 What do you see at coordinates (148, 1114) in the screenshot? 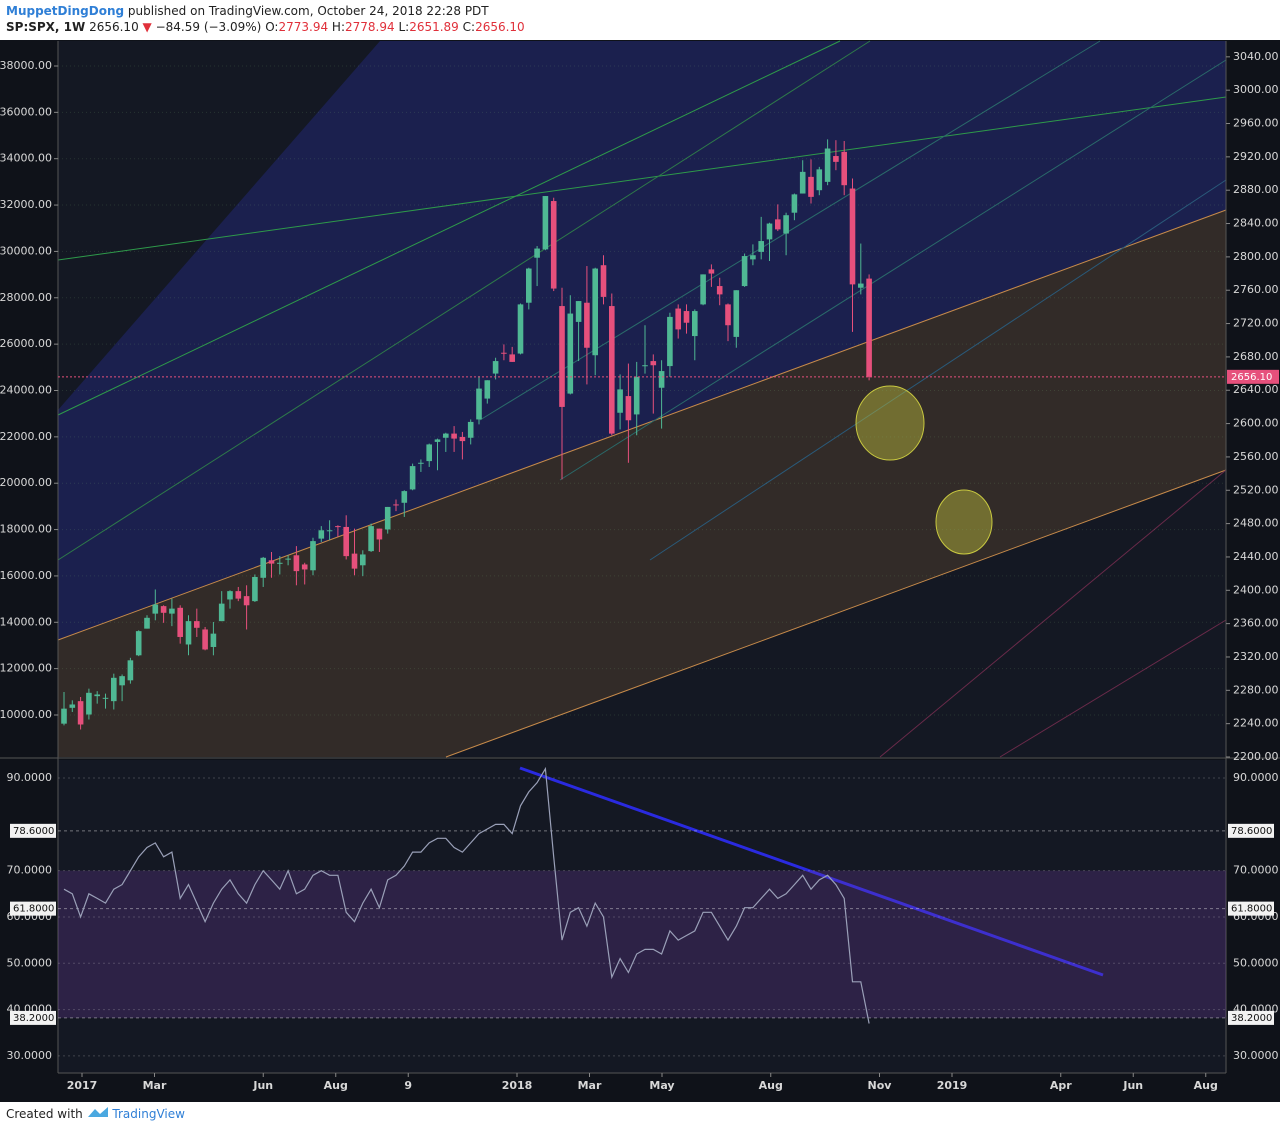
I see `brand: TradingView` at bounding box center [148, 1114].